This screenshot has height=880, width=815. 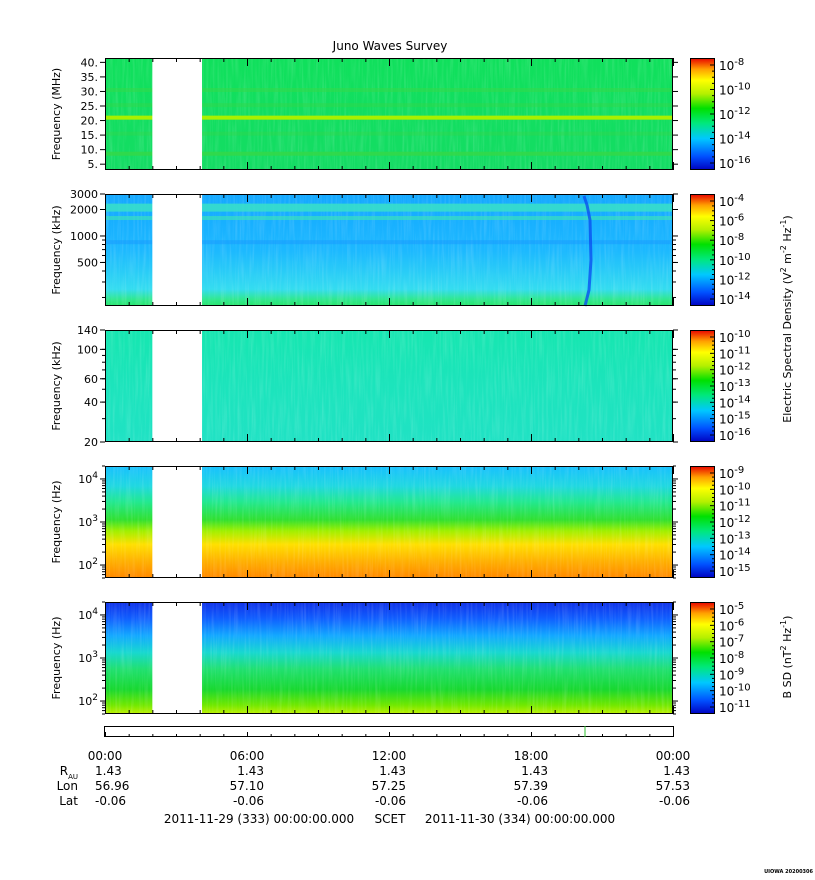 I want to click on y-tick-label-2-4: 3000, so click(x=84, y=194).